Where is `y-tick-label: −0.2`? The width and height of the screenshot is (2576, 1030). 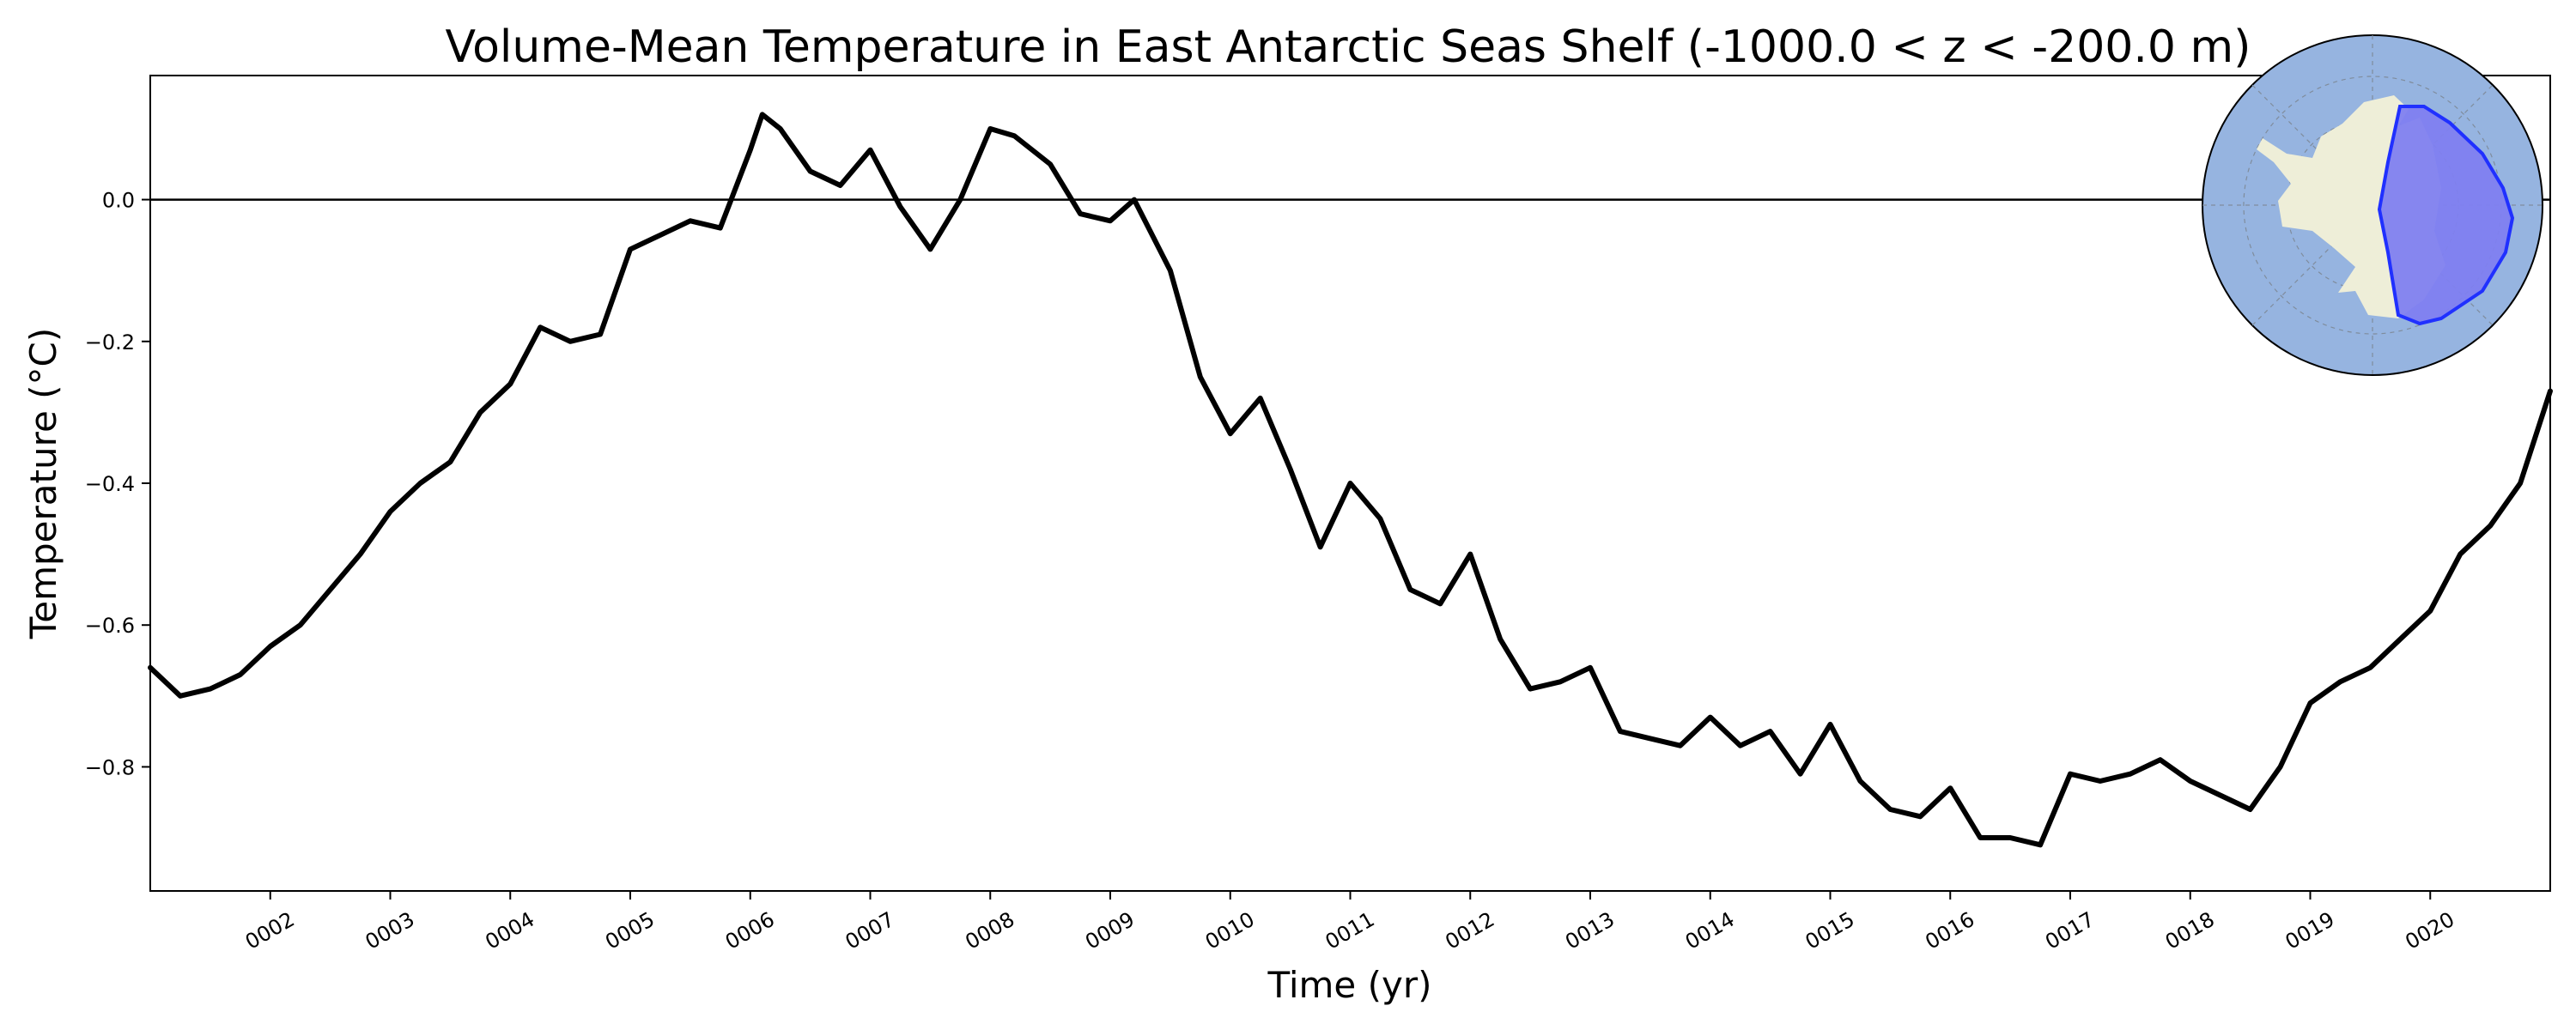 y-tick-label: −0.2 is located at coordinates (110, 342).